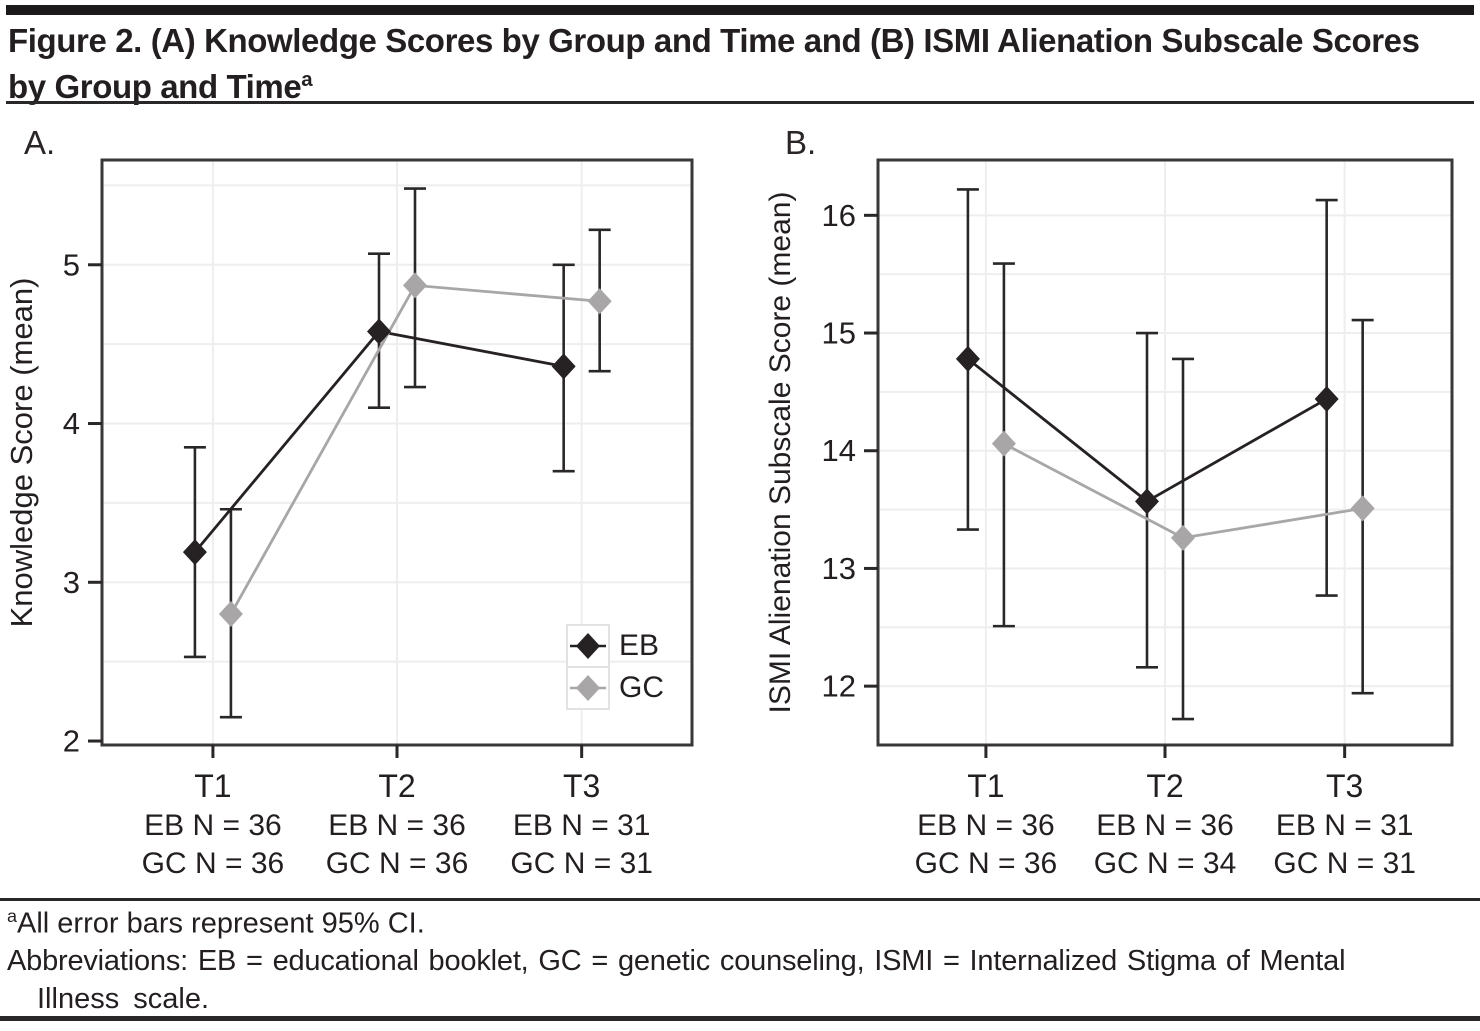 This screenshot has height=1031, width=1480. I want to click on footnote-divider, so click(740, 899).